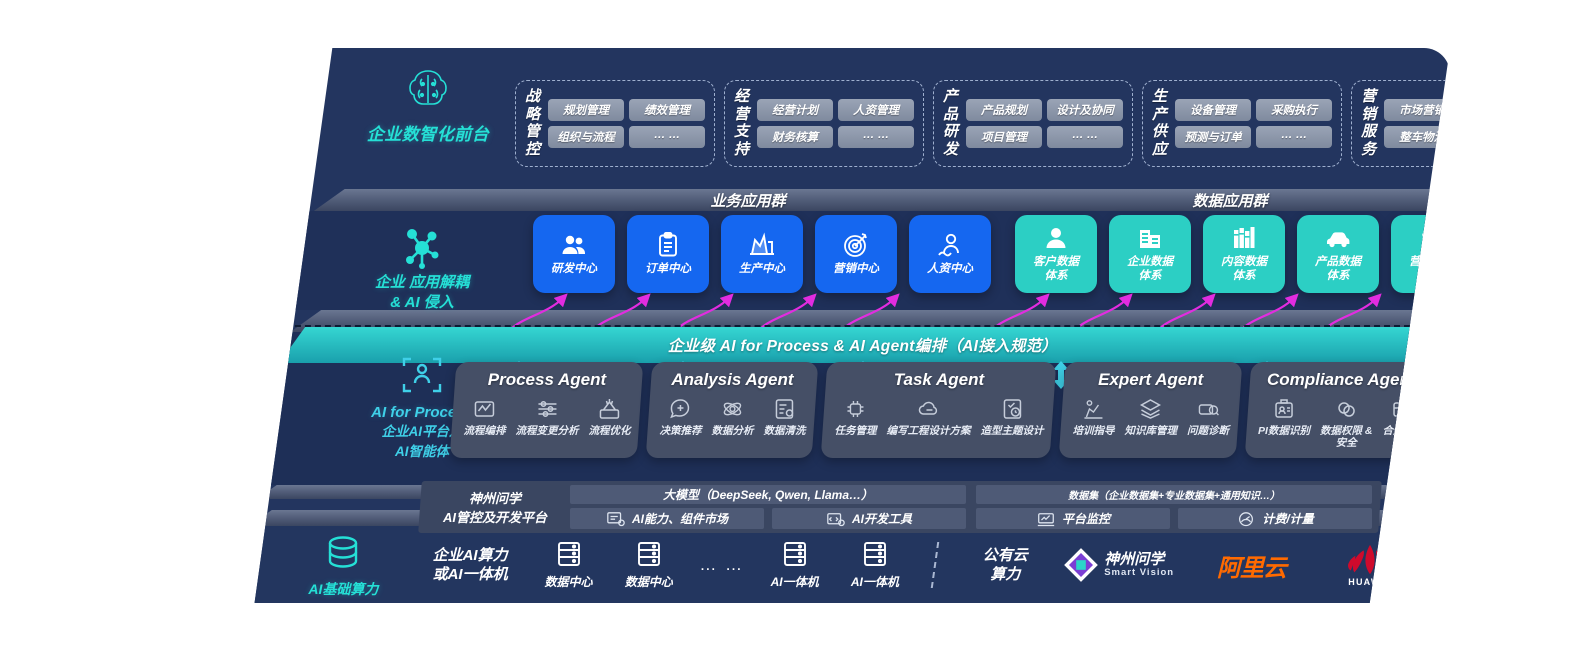  I want to click on infra-side: AI基础算力, so click(343, 565).